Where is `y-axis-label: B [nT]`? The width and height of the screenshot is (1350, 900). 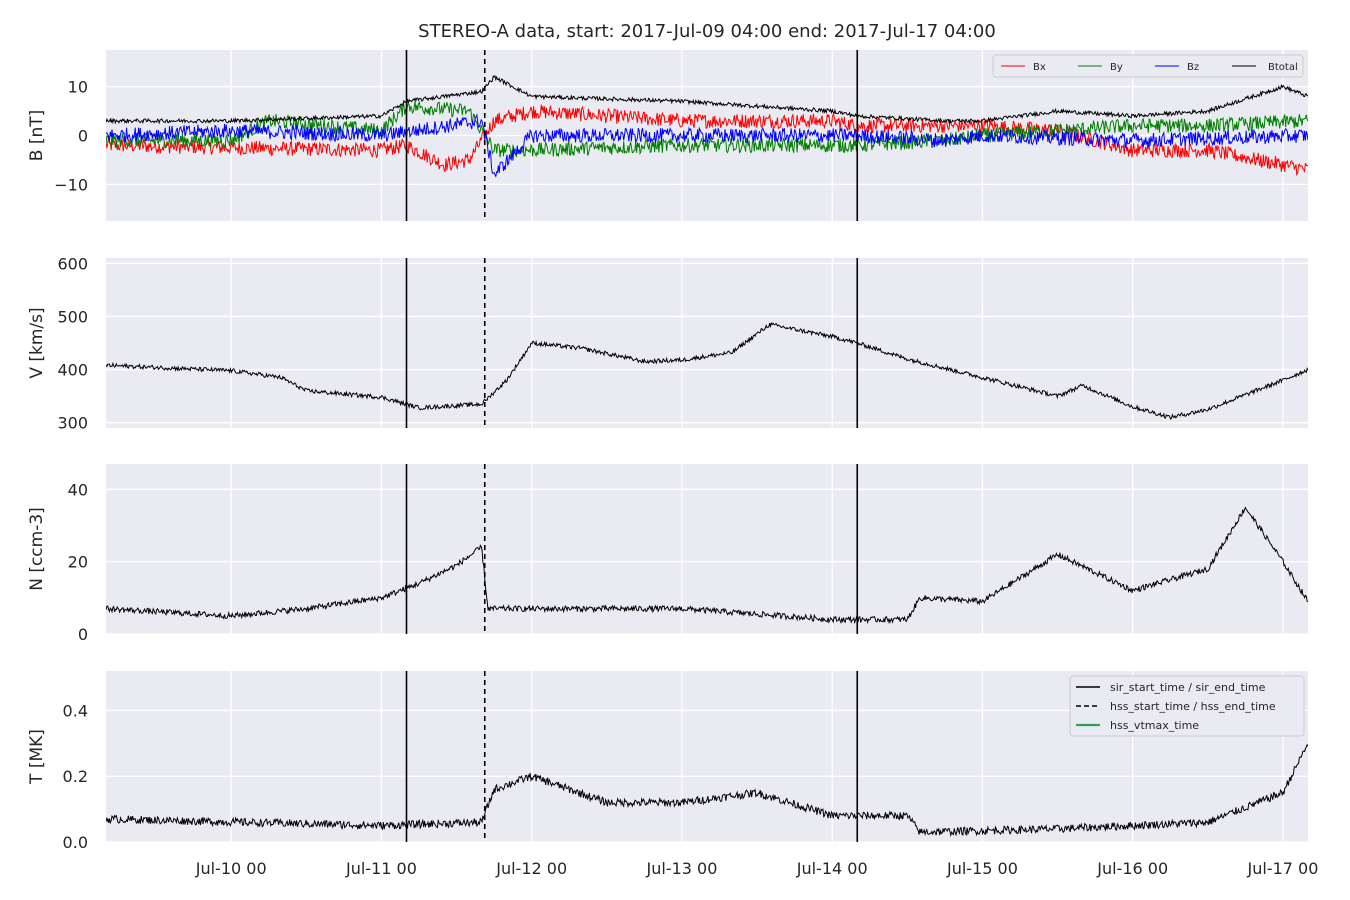 y-axis-label: B [nT] is located at coordinates (37, 136).